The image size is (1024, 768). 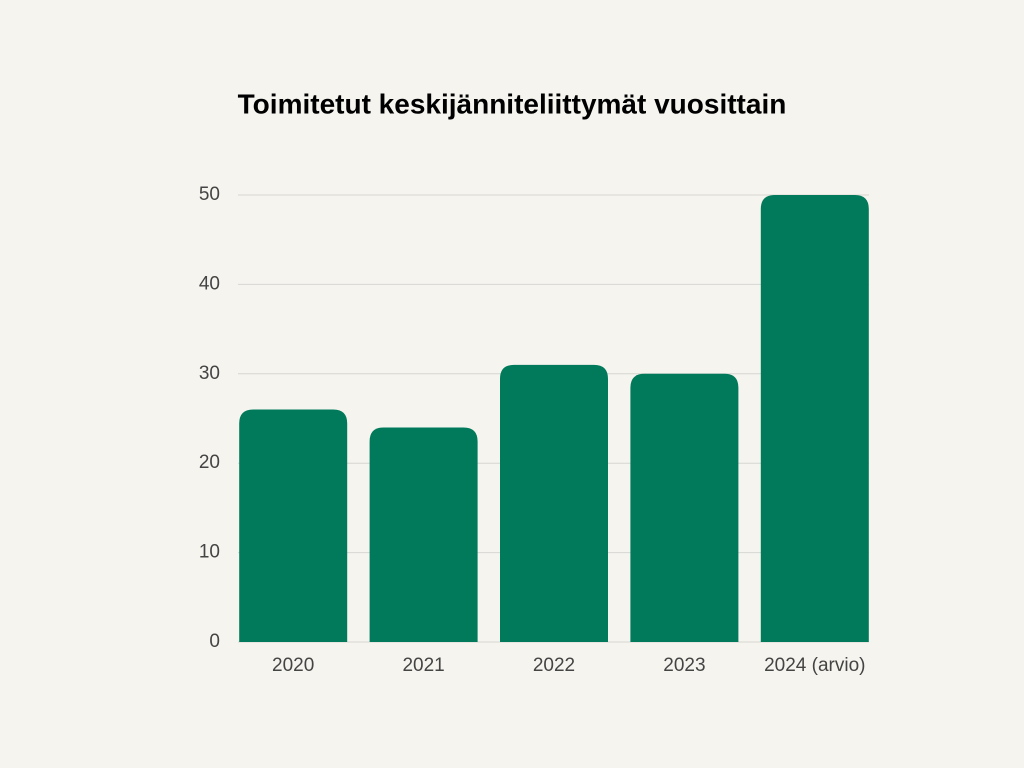 I want to click on y-tick-label: 40, so click(x=209, y=283).